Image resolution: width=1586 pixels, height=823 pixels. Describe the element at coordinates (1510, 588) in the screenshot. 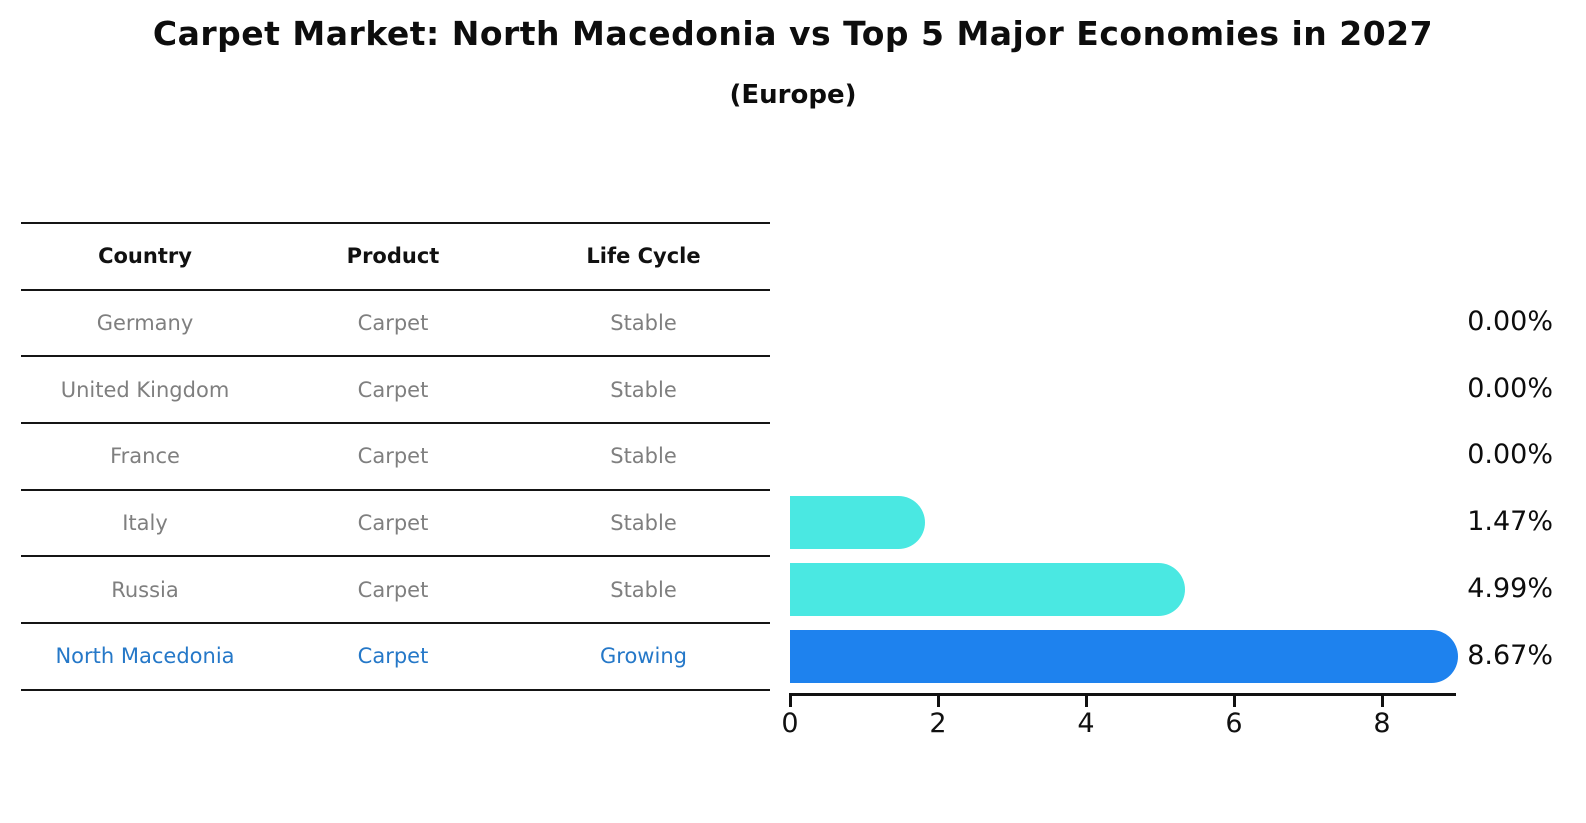

I see `bar-value-label: 4.99%` at that location.